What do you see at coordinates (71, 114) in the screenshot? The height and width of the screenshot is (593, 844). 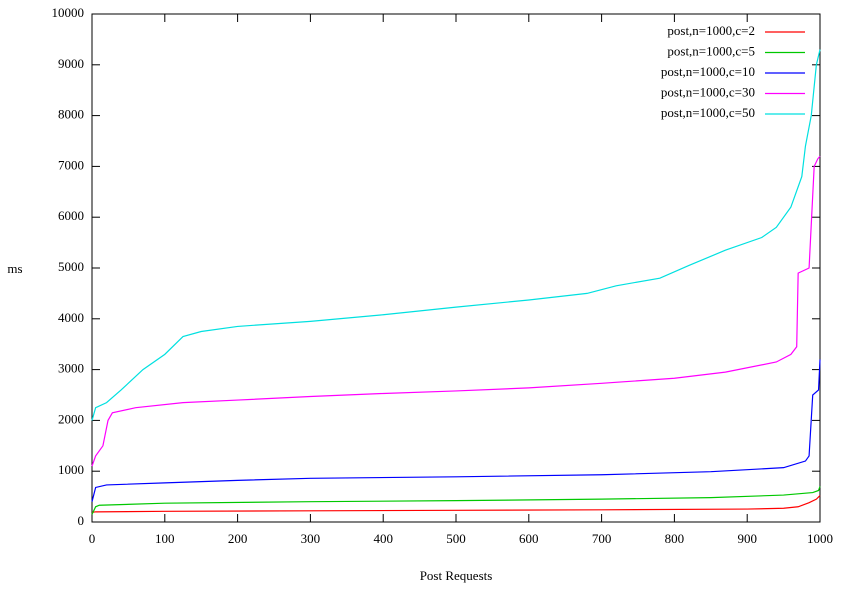 I see `y-tick-label: 8000` at bounding box center [71, 114].